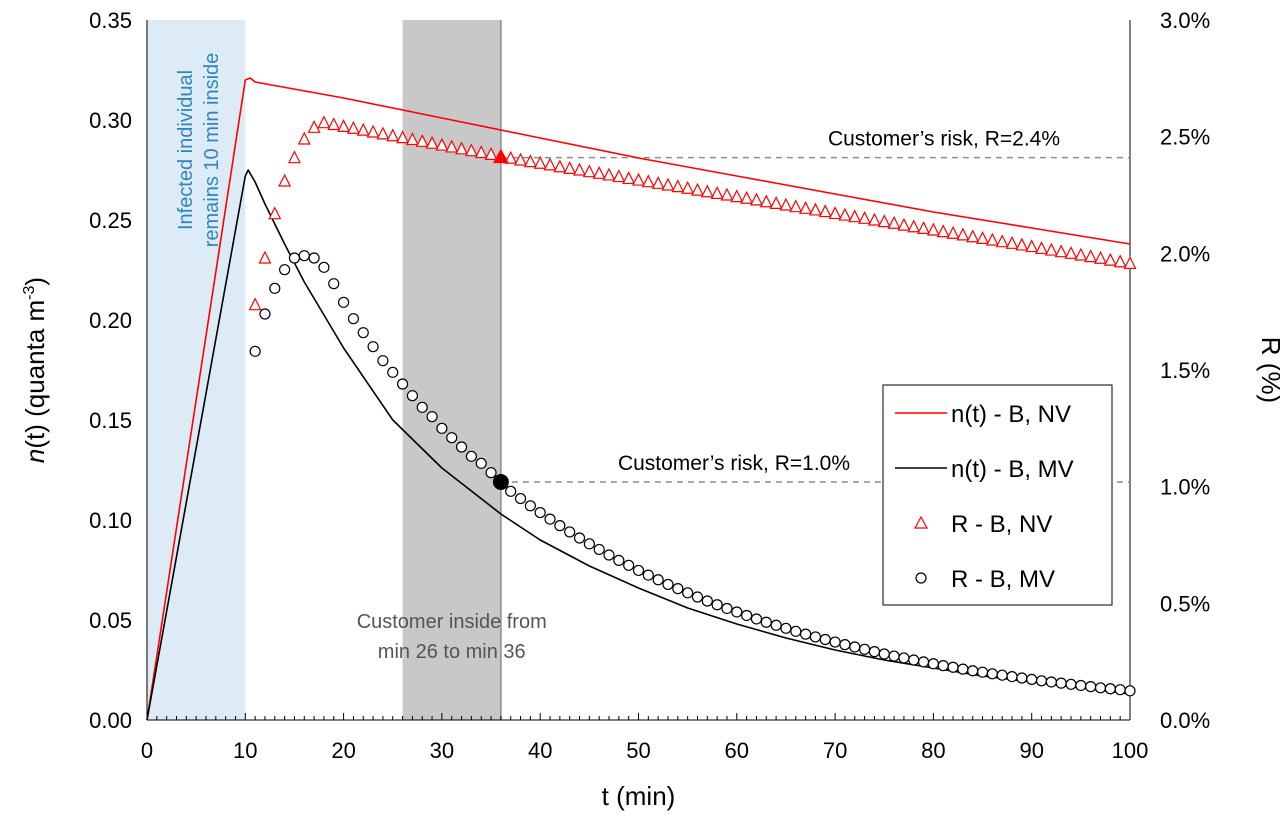 This screenshot has height=830, width=1280. I want to click on y-right-axis-title: R (%), so click(1268, 370).